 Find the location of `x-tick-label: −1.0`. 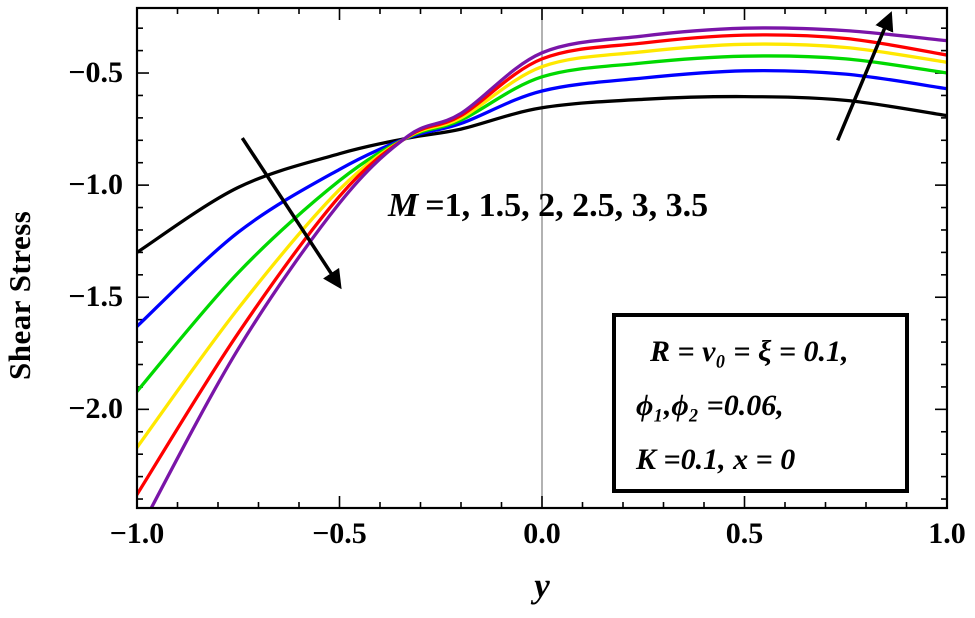

x-tick-label: −1.0 is located at coordinates (137, 533).